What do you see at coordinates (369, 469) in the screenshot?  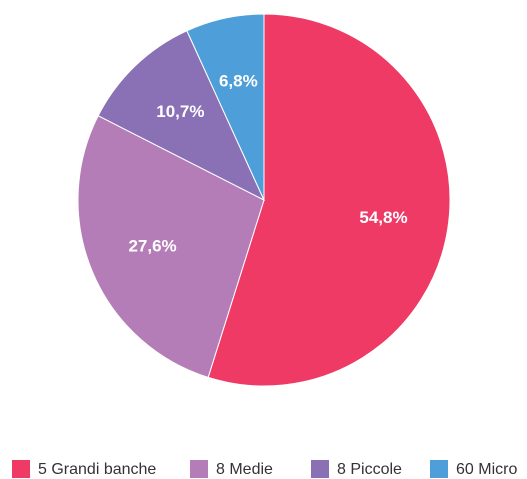 I see `legend-label: 8 Piccole` at bounding box center [369, 469].